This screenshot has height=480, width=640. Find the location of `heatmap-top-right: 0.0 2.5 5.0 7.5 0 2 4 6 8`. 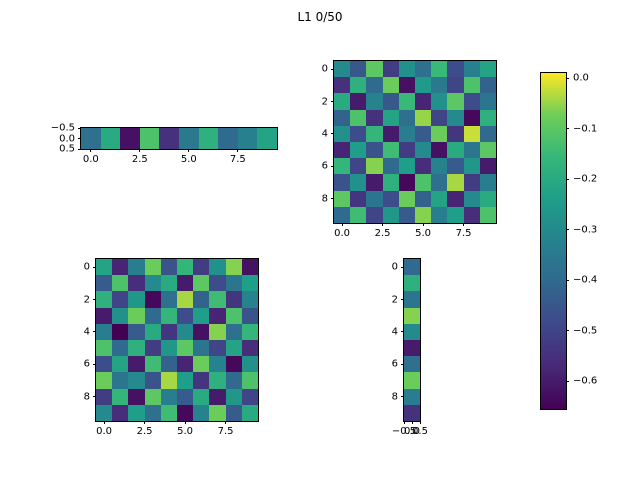

heatmap-top-right: 0.0 2.5 5.0 7.5 0 2 4 6 8 is located at coordinates (409, 149).